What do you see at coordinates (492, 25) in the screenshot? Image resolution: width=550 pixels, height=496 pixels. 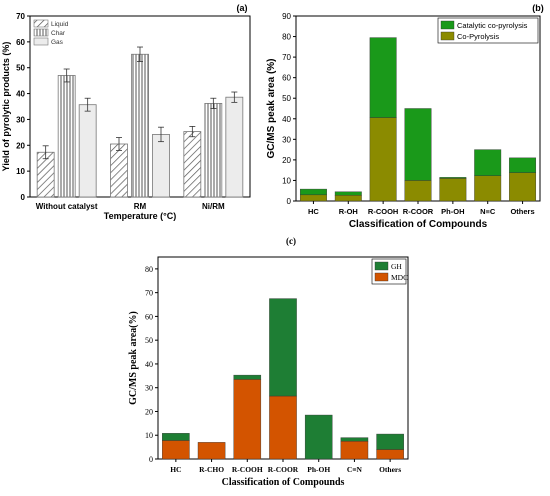 I see `legend-label: Catalytic co-pyrolysis` at bounding box center [492, 25].